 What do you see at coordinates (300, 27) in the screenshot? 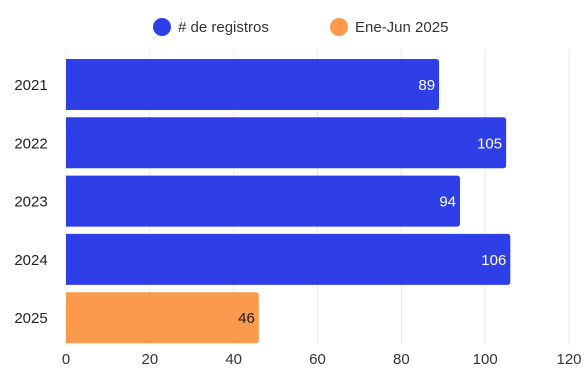
I see `legend: # de registros Ene-Jun 2025` at bounding box center [300, 27].